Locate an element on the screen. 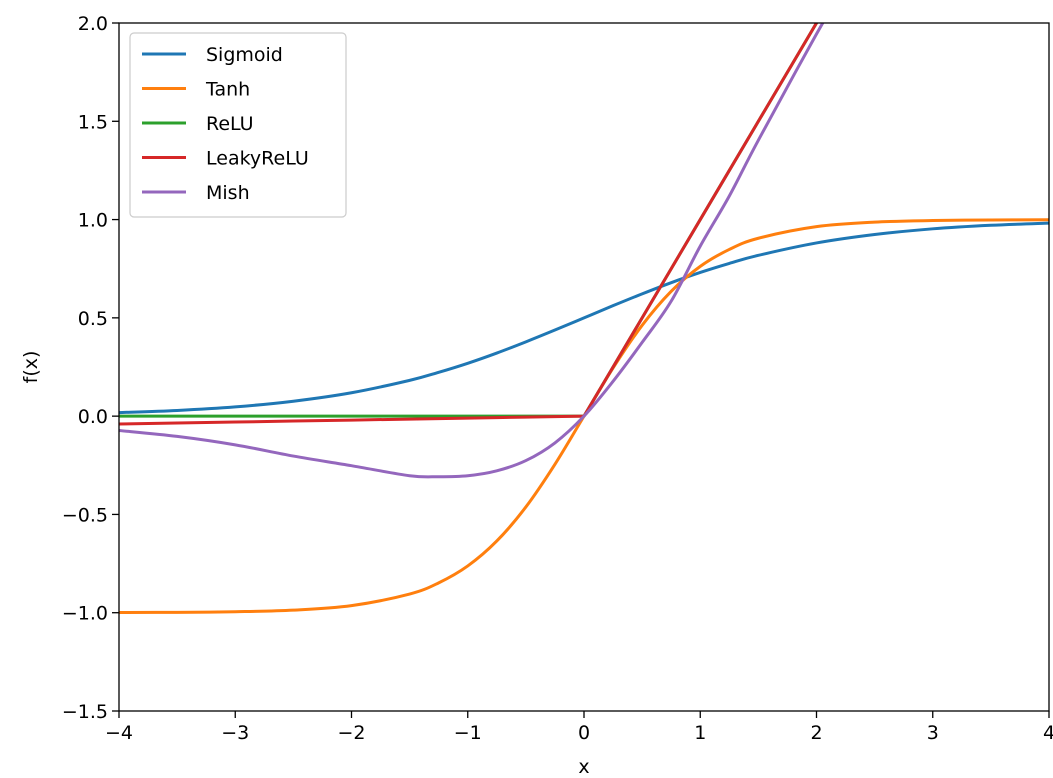 This screenshot has width=1053, height=778. x-tick-label: 2 is located at coordinates (816, 733).